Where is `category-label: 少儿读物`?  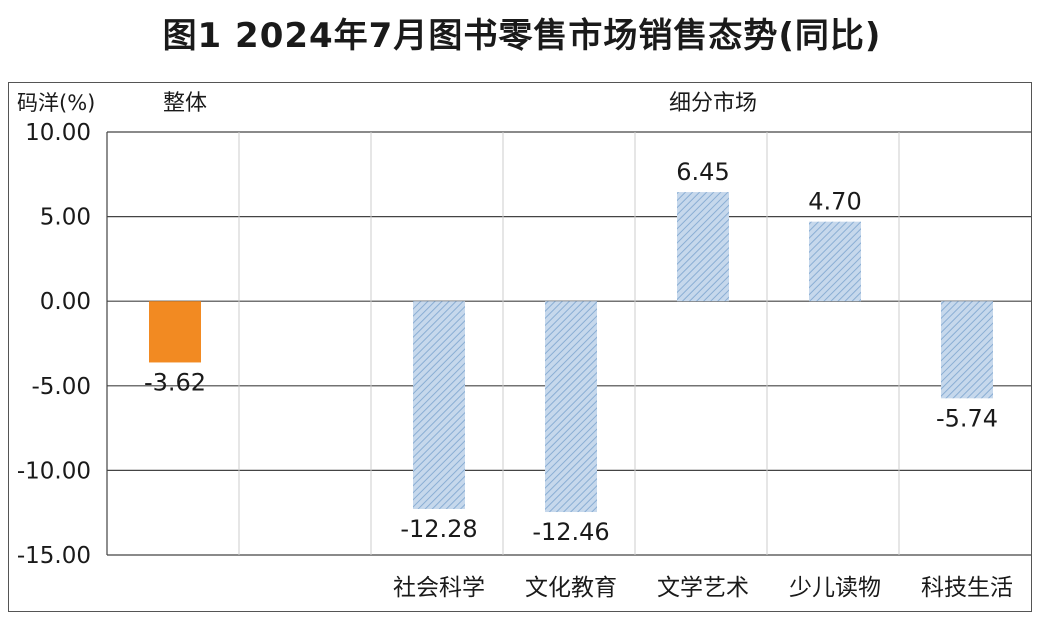
category-label: 少儿读物 is located at coordinates (835, 588).